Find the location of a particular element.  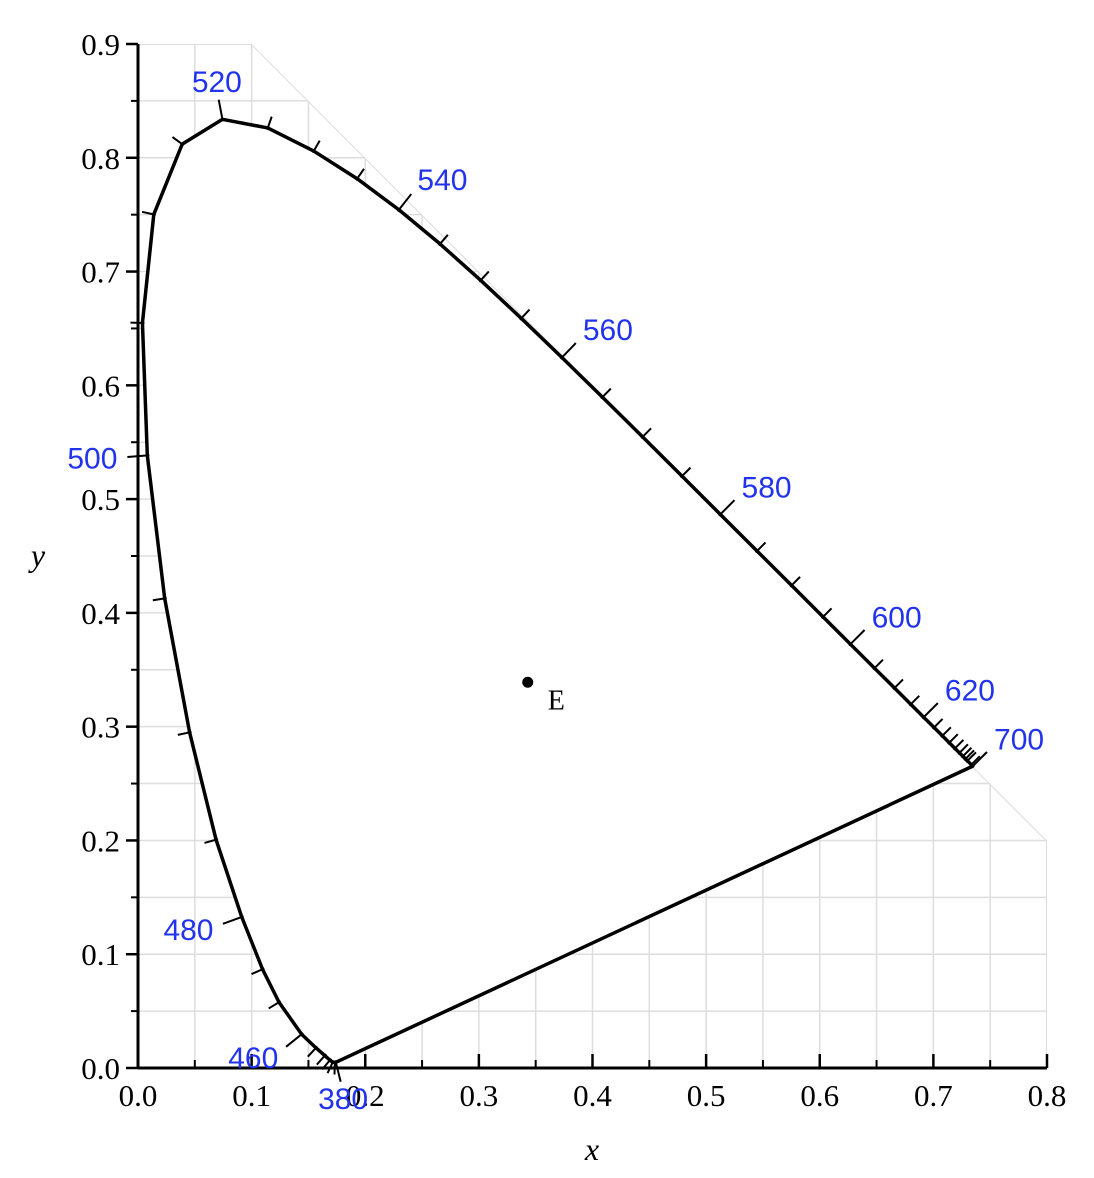

y-tick-label: 0.0 is located at coordinates (100, 1068).